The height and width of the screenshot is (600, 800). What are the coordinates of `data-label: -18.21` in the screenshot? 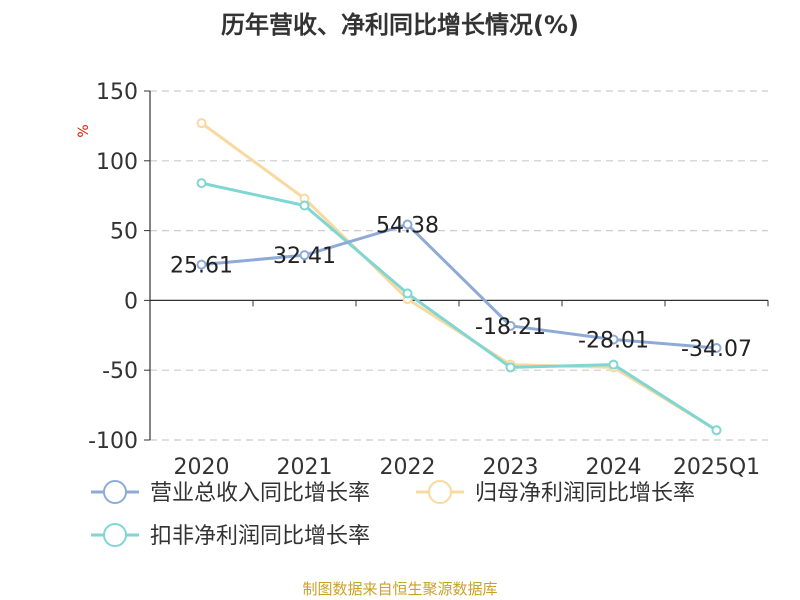 It's located at (510, 327).